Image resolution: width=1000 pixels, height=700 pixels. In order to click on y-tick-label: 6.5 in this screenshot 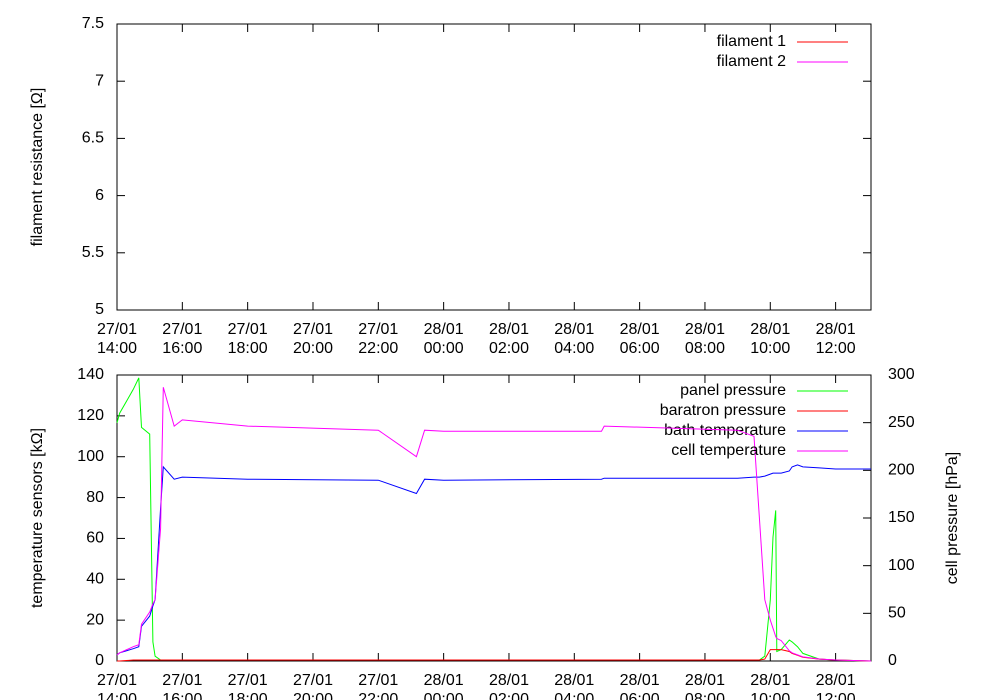, I will do `click(93, 138)`.